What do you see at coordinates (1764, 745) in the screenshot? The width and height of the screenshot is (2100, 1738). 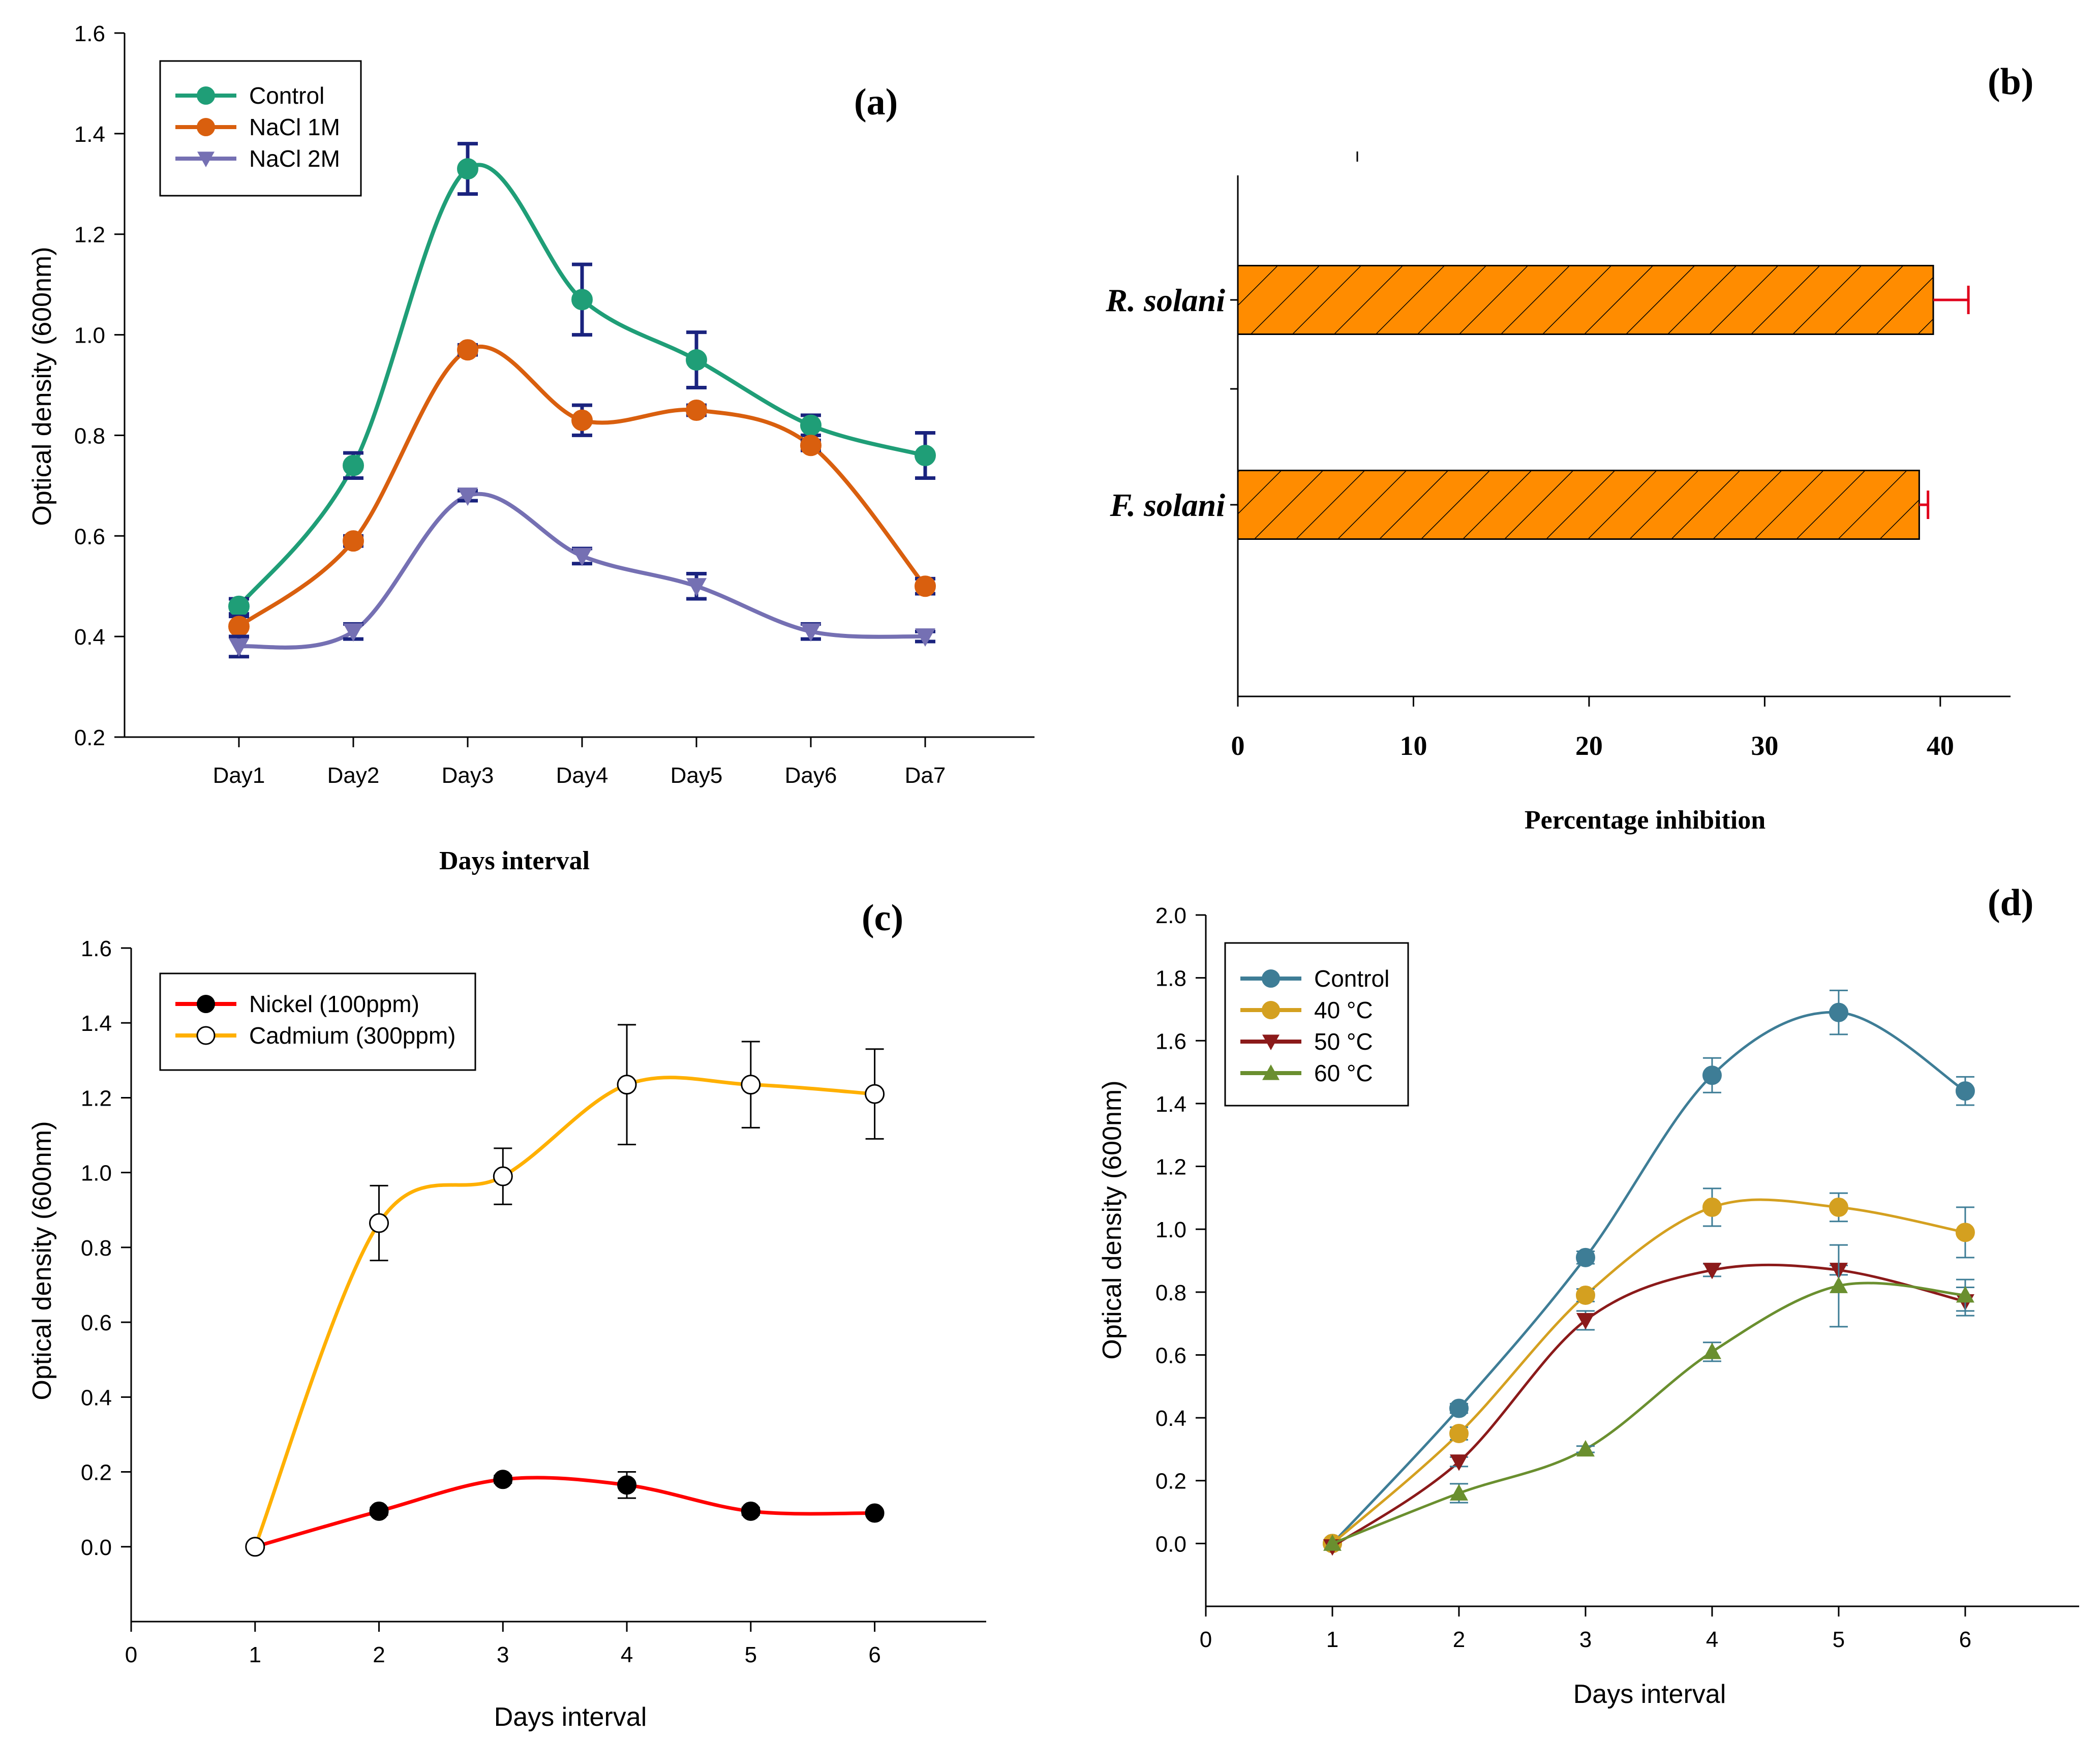 I see `x-tick-label: 30` at bounding box center [1764, 745].